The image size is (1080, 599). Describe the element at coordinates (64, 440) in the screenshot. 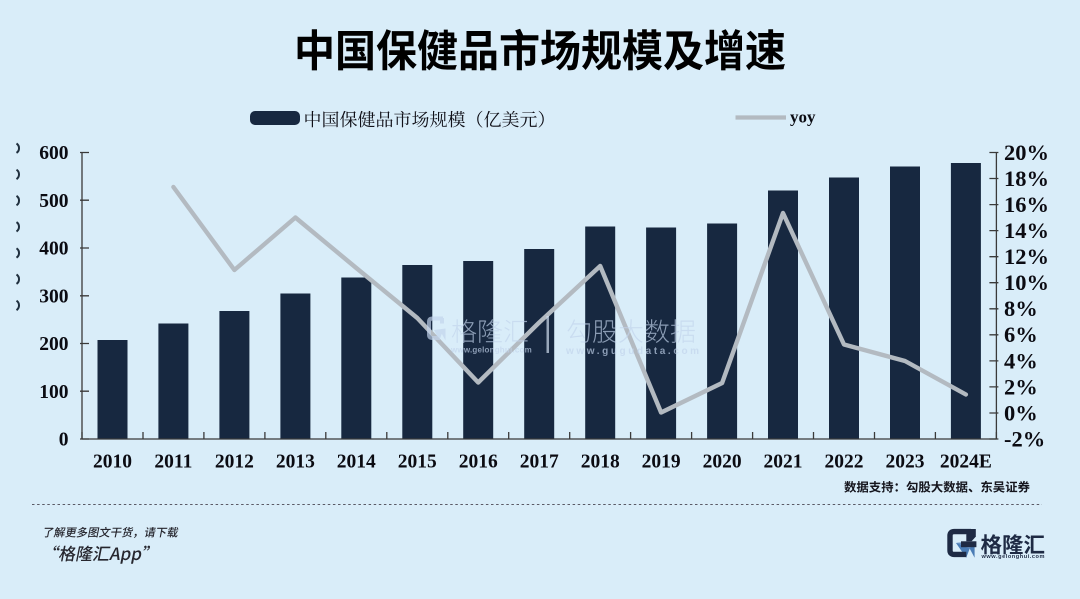

I see `svg-text: 0` at that location.